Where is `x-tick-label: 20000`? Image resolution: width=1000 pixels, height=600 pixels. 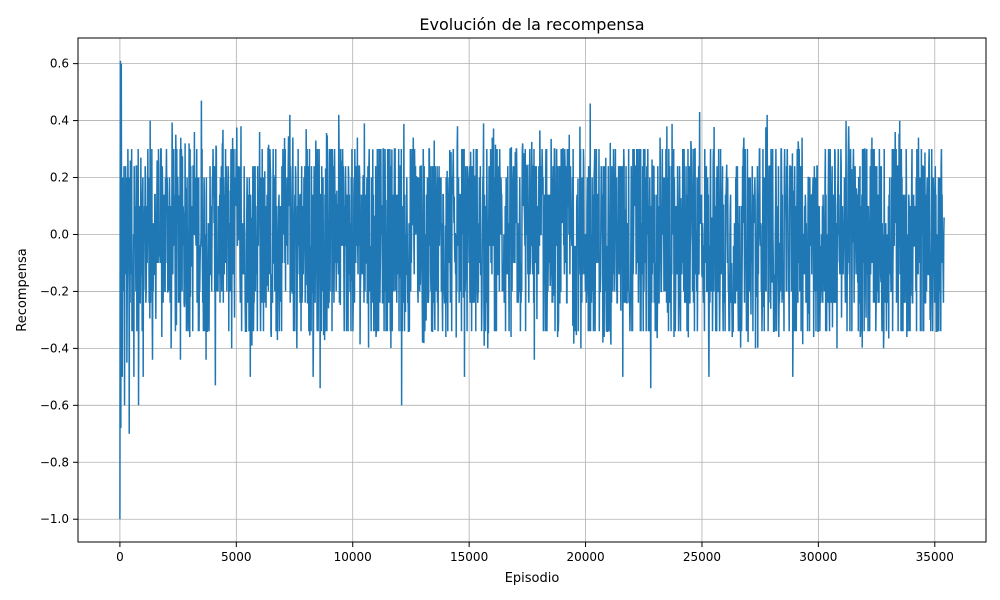 x-tick-label: 20000 is located at coordinates (585, 557).